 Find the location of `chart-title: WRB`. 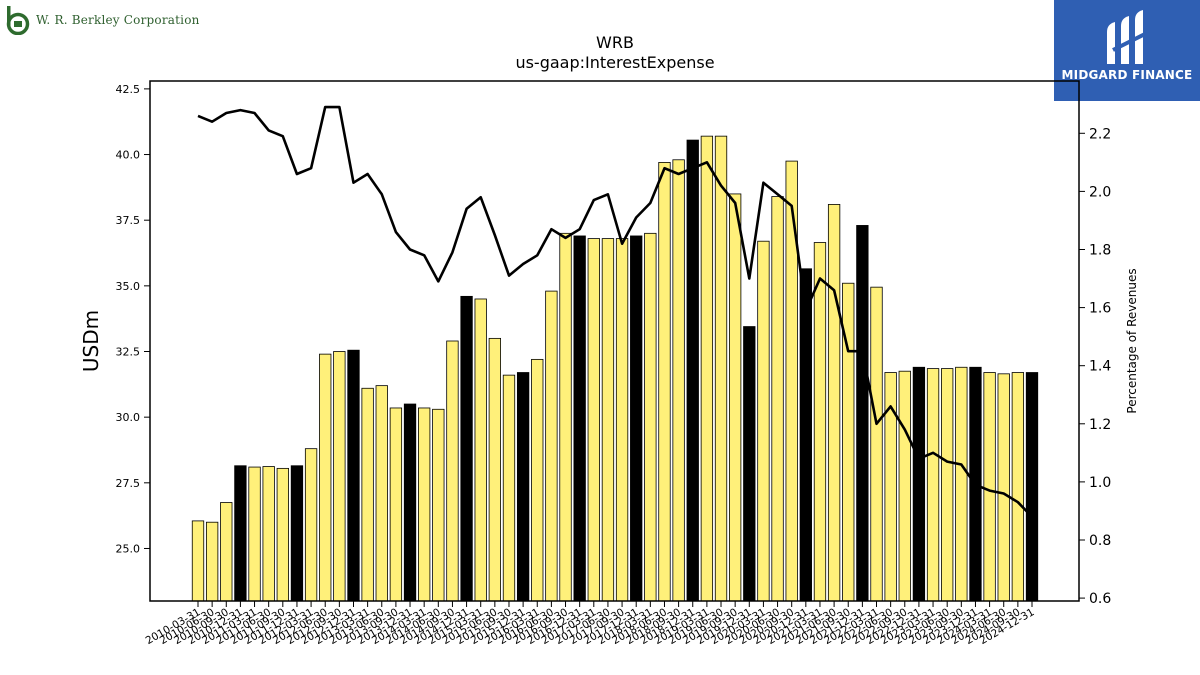

chart-title: WRB is located at coordinates (615, 42).